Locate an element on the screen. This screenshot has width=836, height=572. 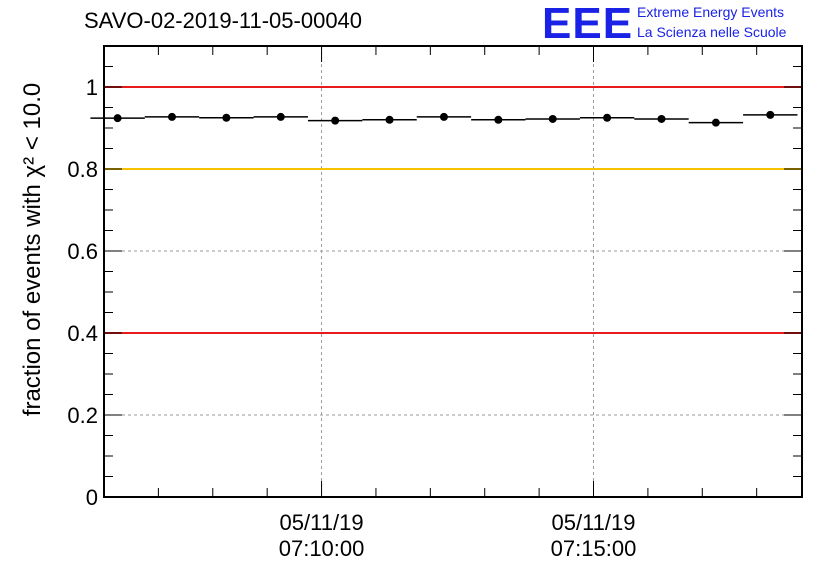
y-tick-label: 0 is located at coordinates (92, 497).